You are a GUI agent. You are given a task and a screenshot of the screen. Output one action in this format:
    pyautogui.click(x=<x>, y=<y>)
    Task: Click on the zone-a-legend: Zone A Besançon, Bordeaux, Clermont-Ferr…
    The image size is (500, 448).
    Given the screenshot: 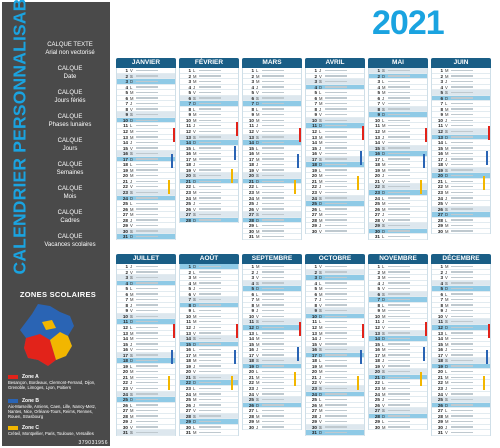 What is the action you would take?
    pyautogui.click(x=52, y=382)
    